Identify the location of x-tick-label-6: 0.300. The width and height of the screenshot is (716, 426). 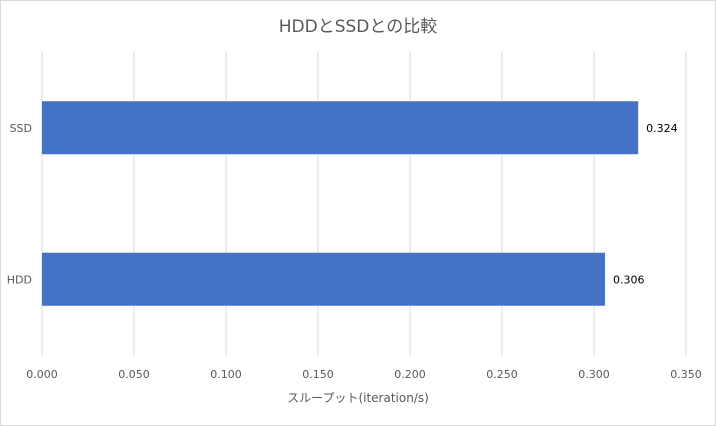
(594, 374).